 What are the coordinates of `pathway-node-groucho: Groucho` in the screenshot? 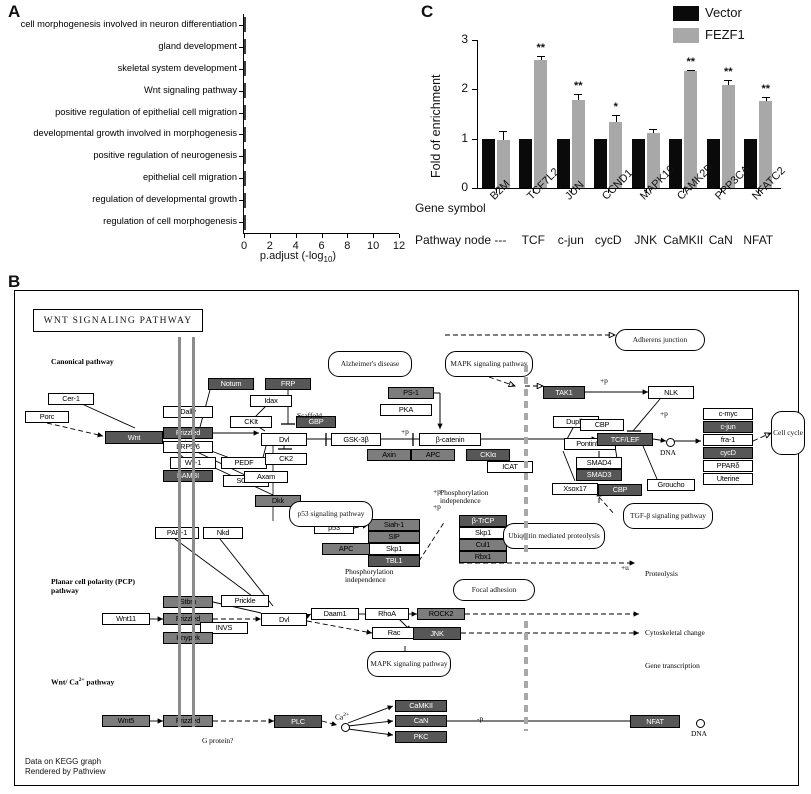 It's located at (671, 485).